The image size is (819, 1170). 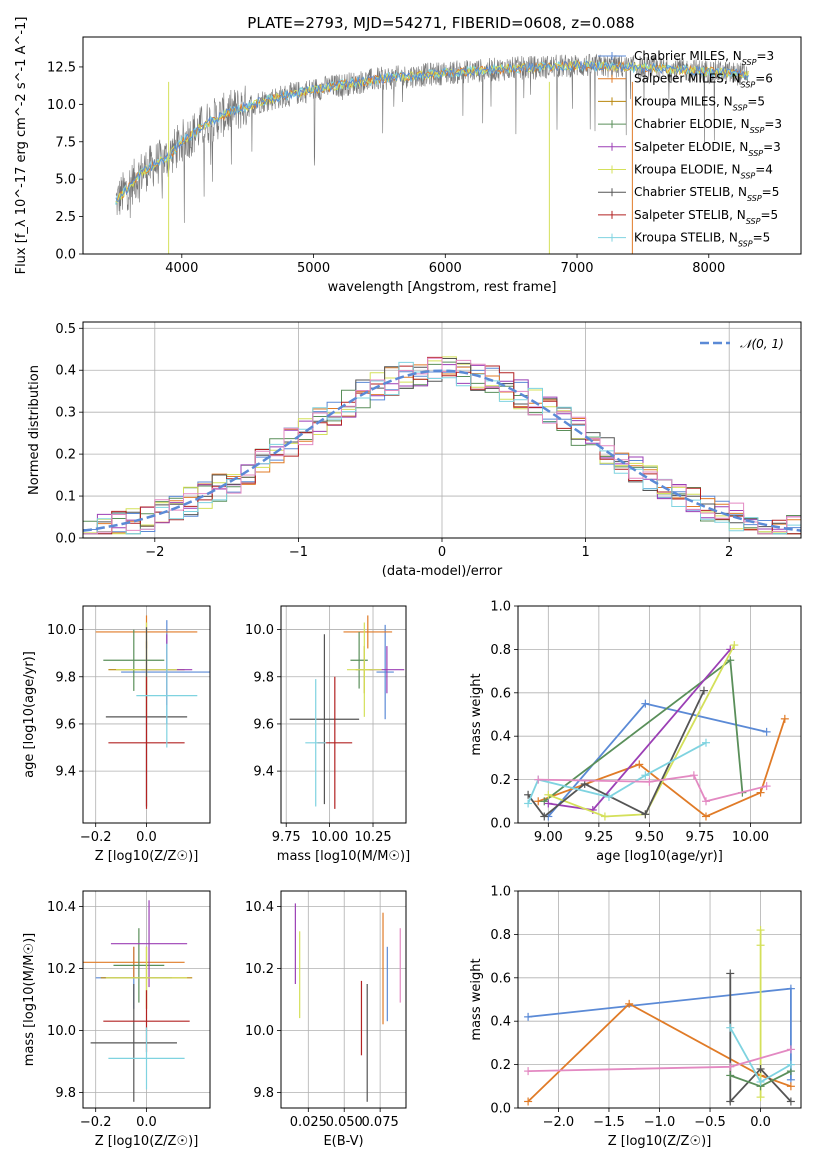 I want to click on x-tick-label: 0.075, so click(x=380, y=1122).